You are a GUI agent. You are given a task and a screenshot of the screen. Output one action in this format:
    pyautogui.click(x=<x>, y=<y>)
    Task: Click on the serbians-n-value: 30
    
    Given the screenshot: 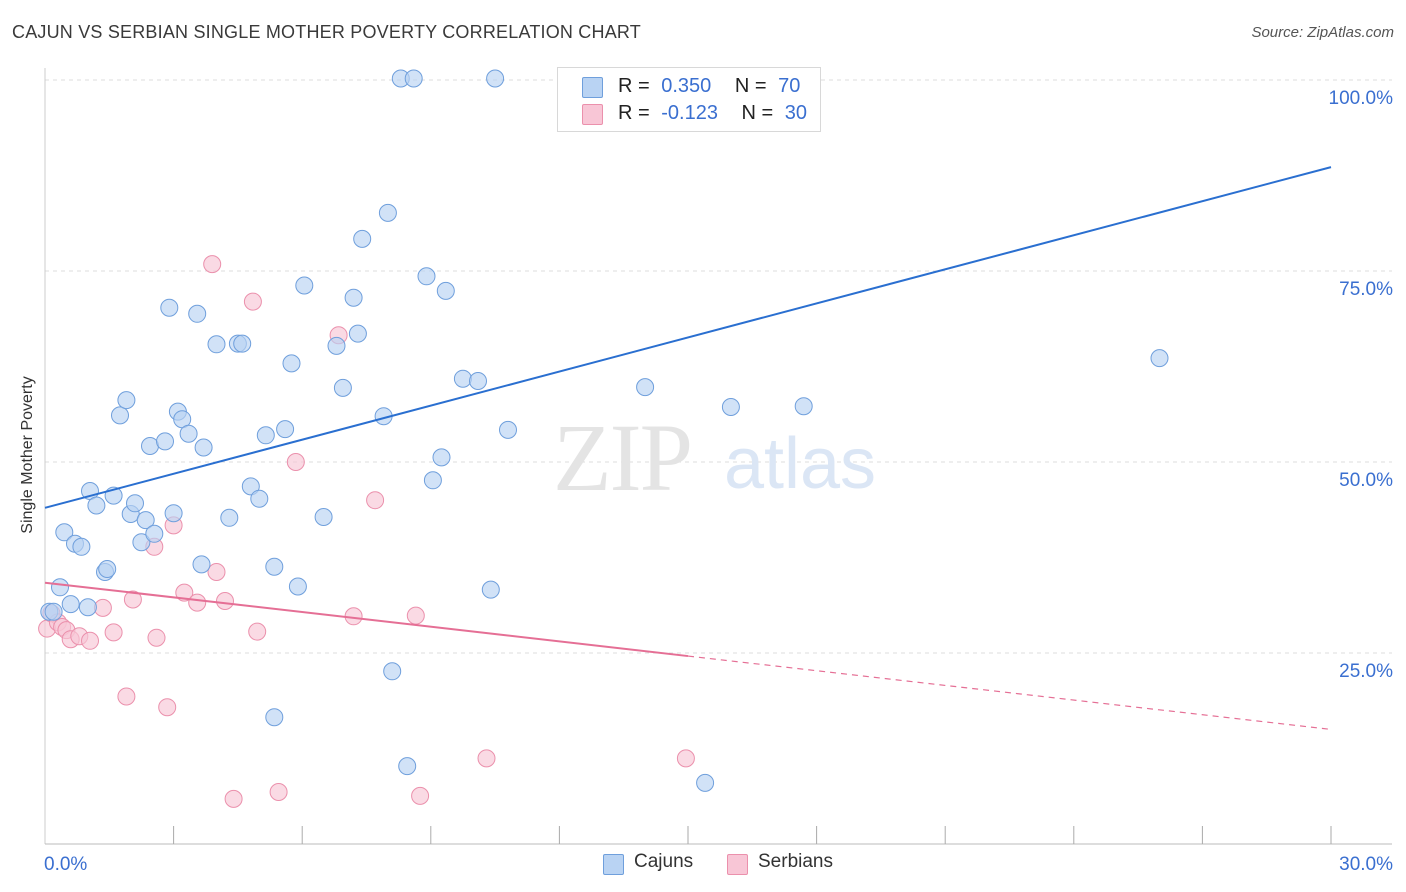 What is the action you would take?
    pyautogui.click(x=796, y=113)
    